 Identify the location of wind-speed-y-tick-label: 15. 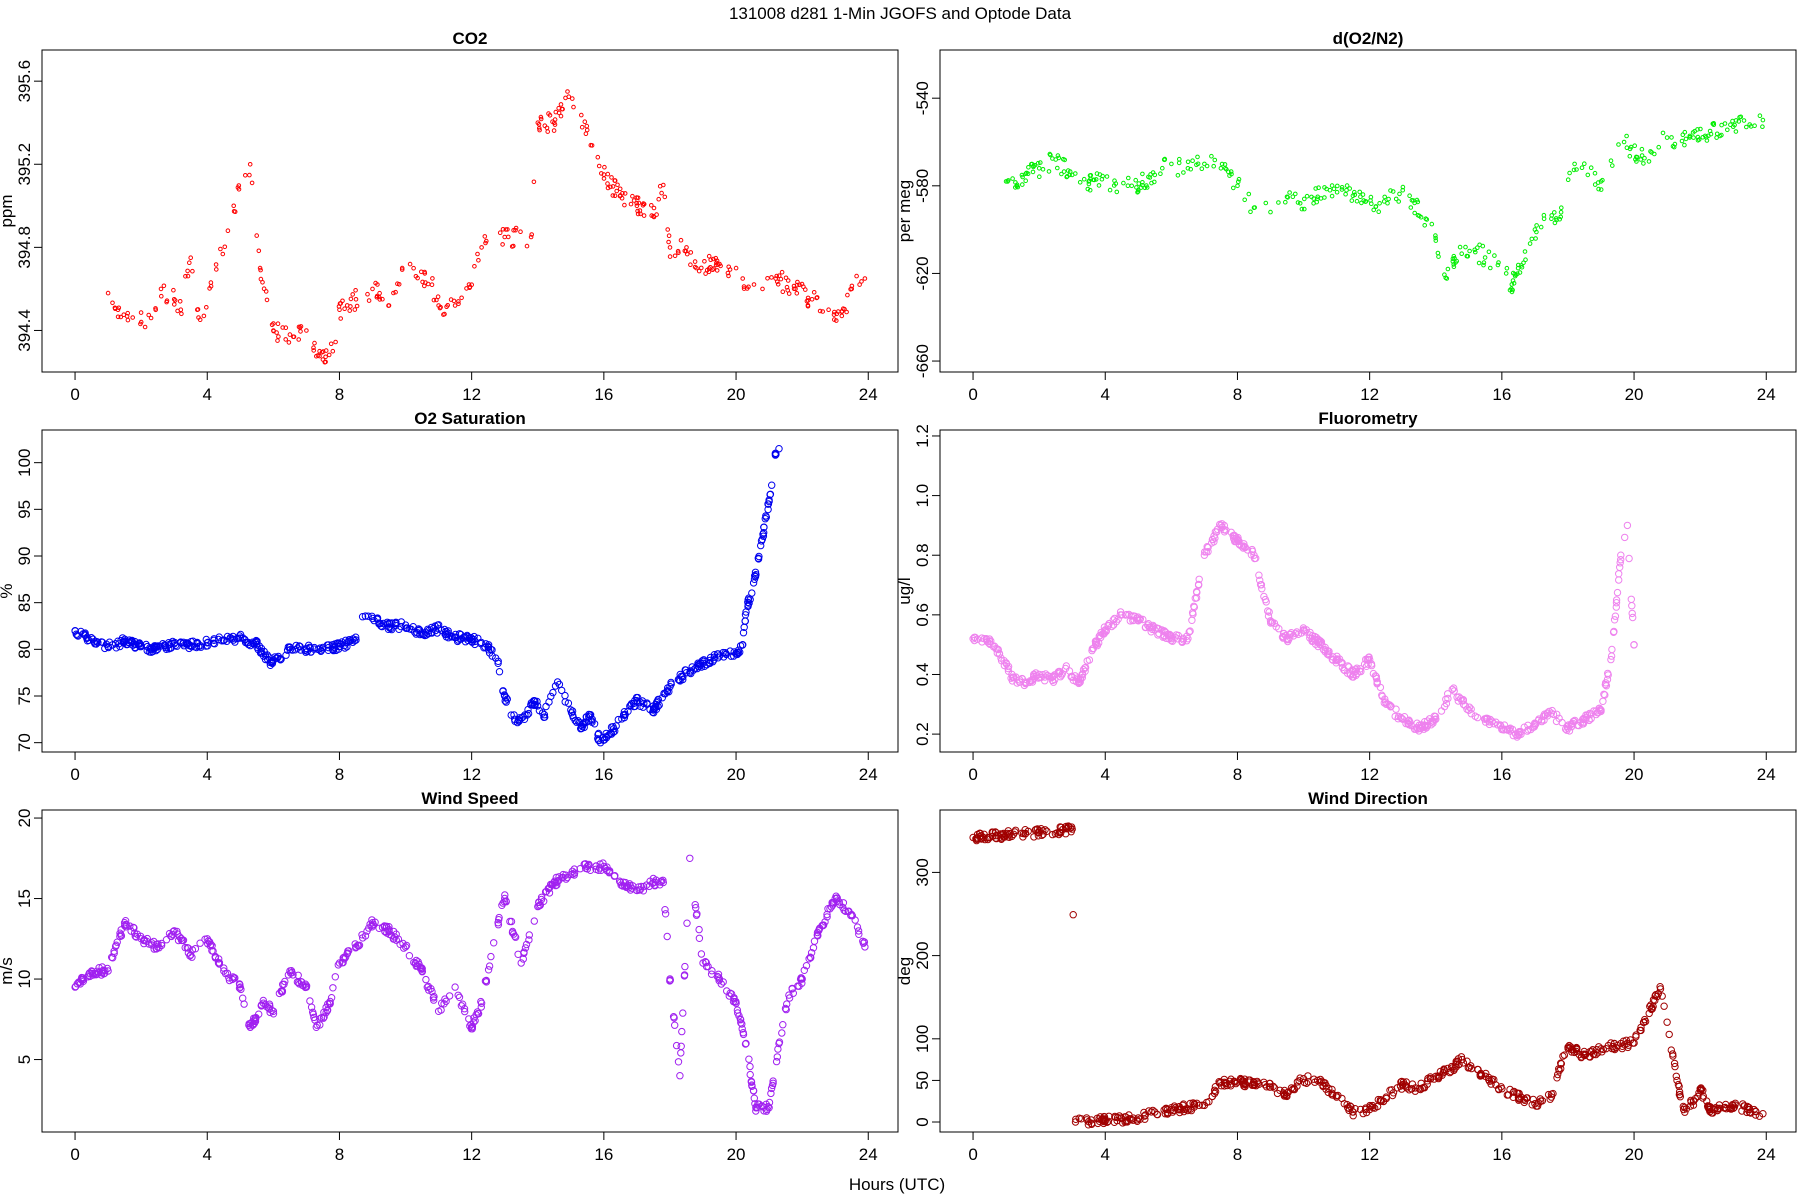
(24, 898).